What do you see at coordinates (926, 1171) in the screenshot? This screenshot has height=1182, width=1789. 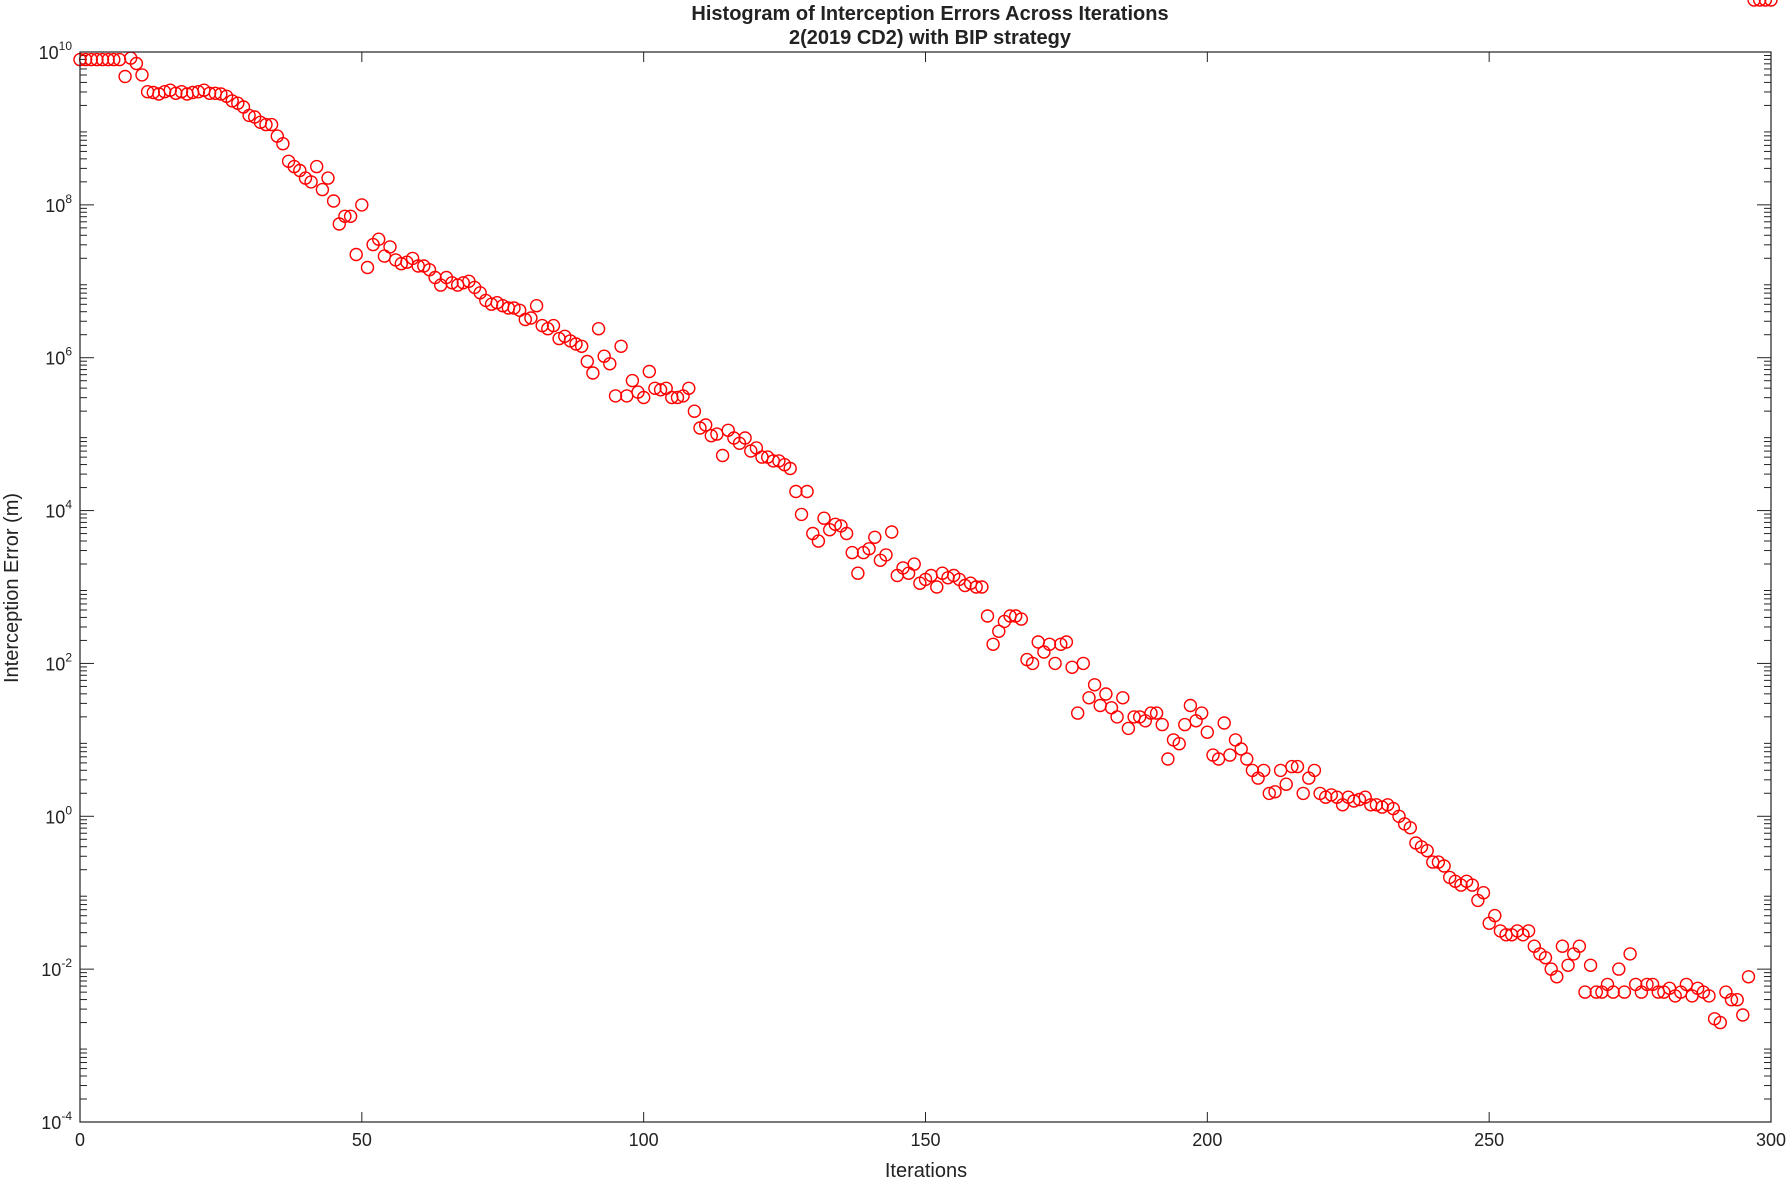 I see `x-axis-label: Iterations` at bounding box center [926, 1171].